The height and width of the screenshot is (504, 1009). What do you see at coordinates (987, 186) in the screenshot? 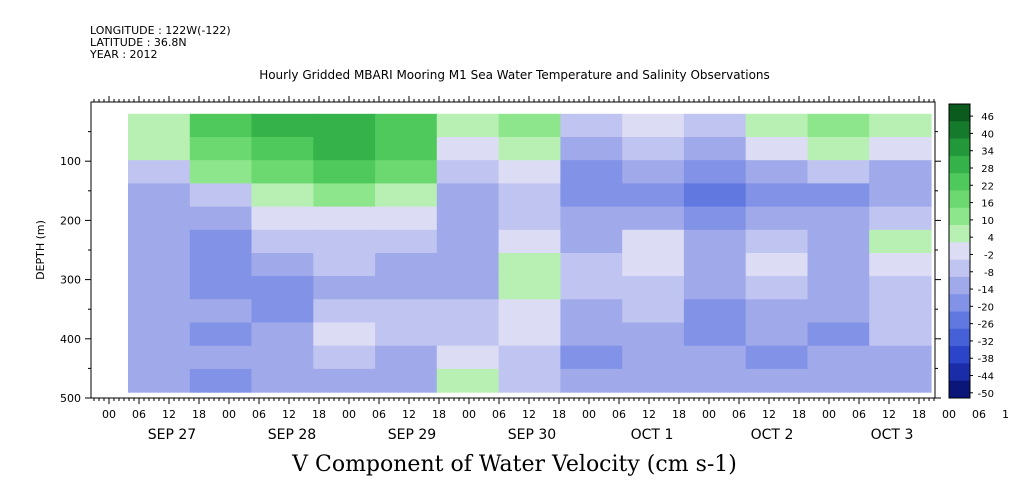
I see `colorbar-label: 22` at bounding box center [987, 186].